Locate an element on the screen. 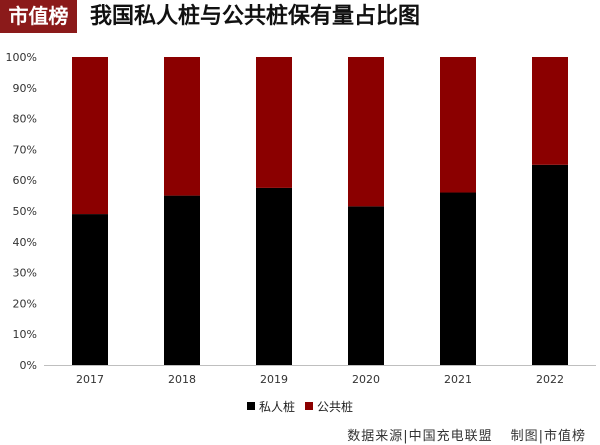  brand-logo: 市值榜 is located at coordinates (38, 16).